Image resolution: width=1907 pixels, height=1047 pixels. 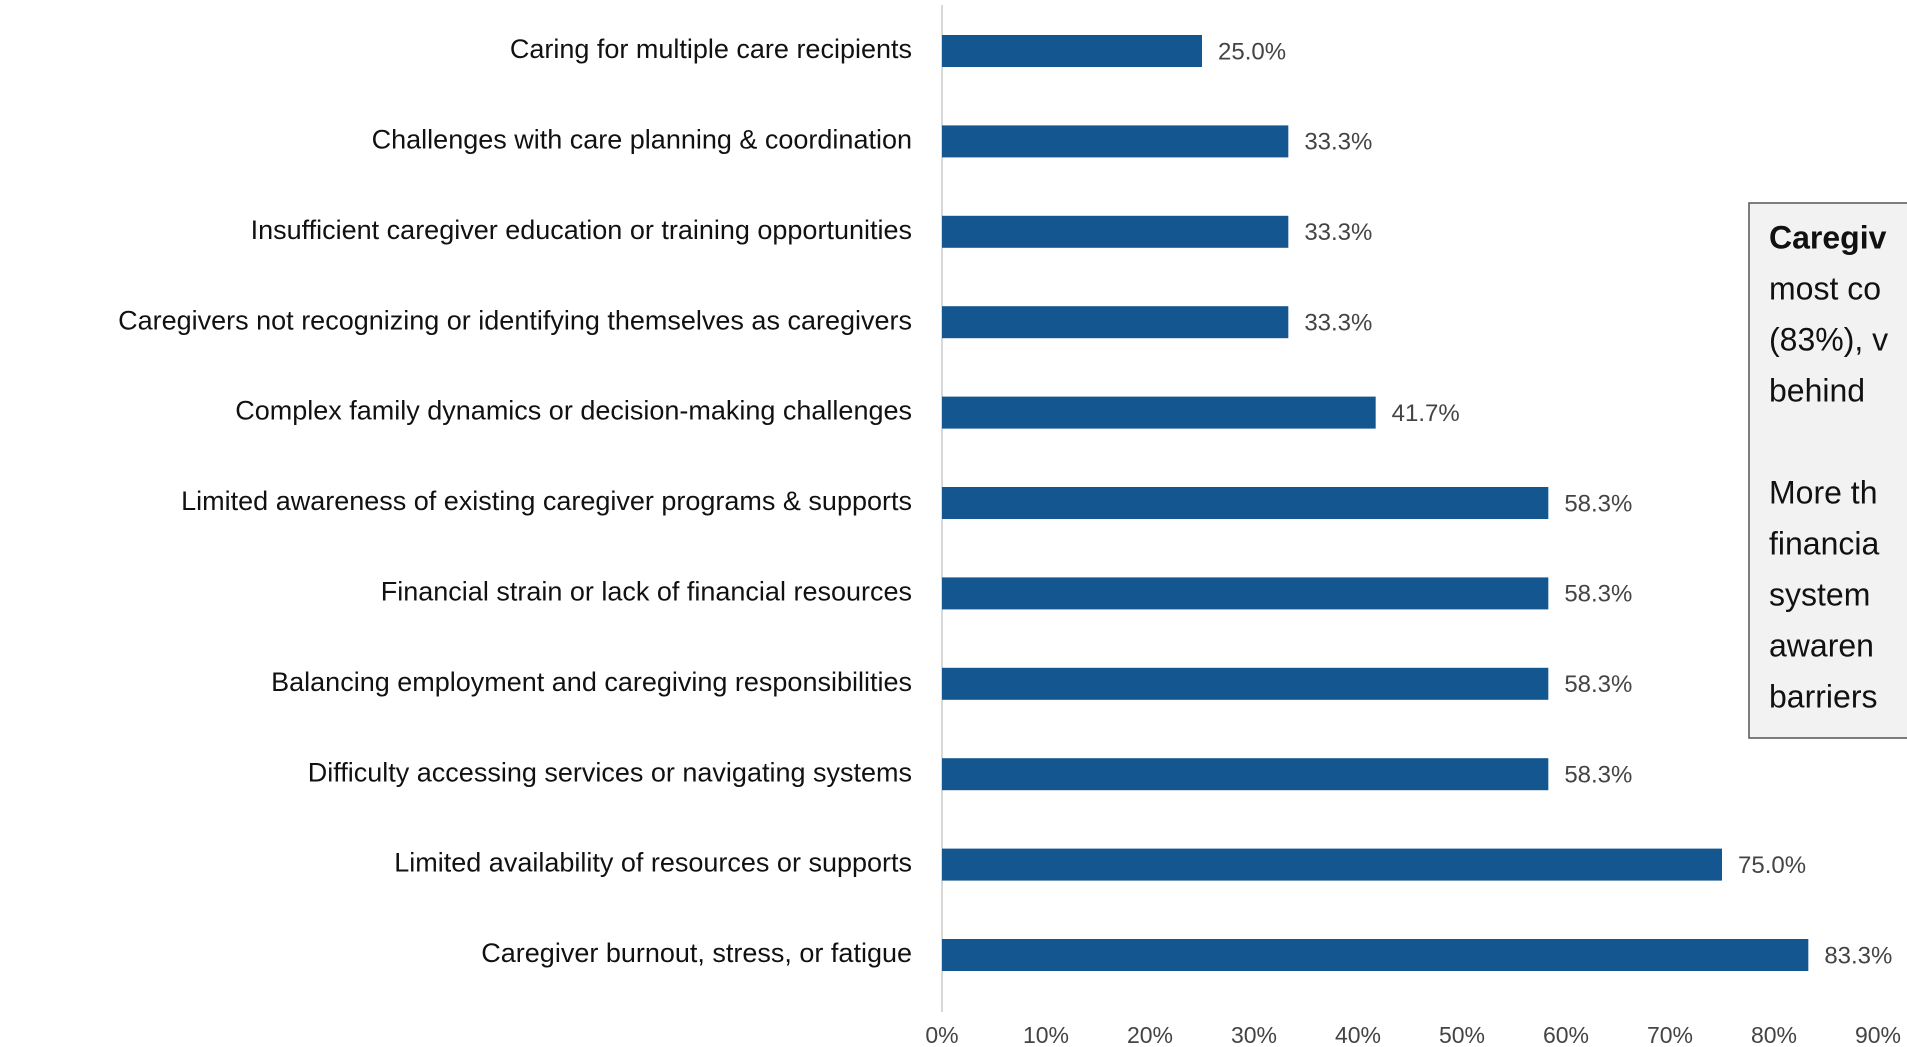 What do you see at coordinates (1828, 237) in the screenshot?
I see `annotation-text: Caregiv` at bounding box center [1828, 237].